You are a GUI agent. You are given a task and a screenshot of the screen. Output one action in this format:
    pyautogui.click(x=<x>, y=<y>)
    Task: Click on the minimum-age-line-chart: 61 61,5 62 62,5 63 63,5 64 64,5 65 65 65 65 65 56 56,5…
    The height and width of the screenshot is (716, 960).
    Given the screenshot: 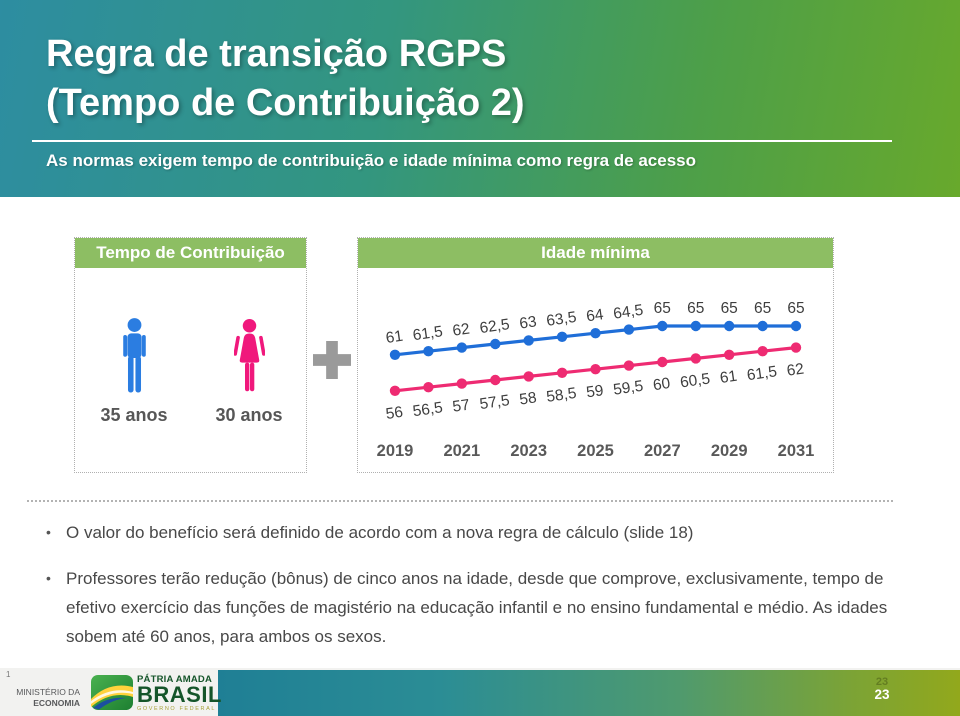 What is the action you would take?
    pyautogui.click(x=596, y=380)
    